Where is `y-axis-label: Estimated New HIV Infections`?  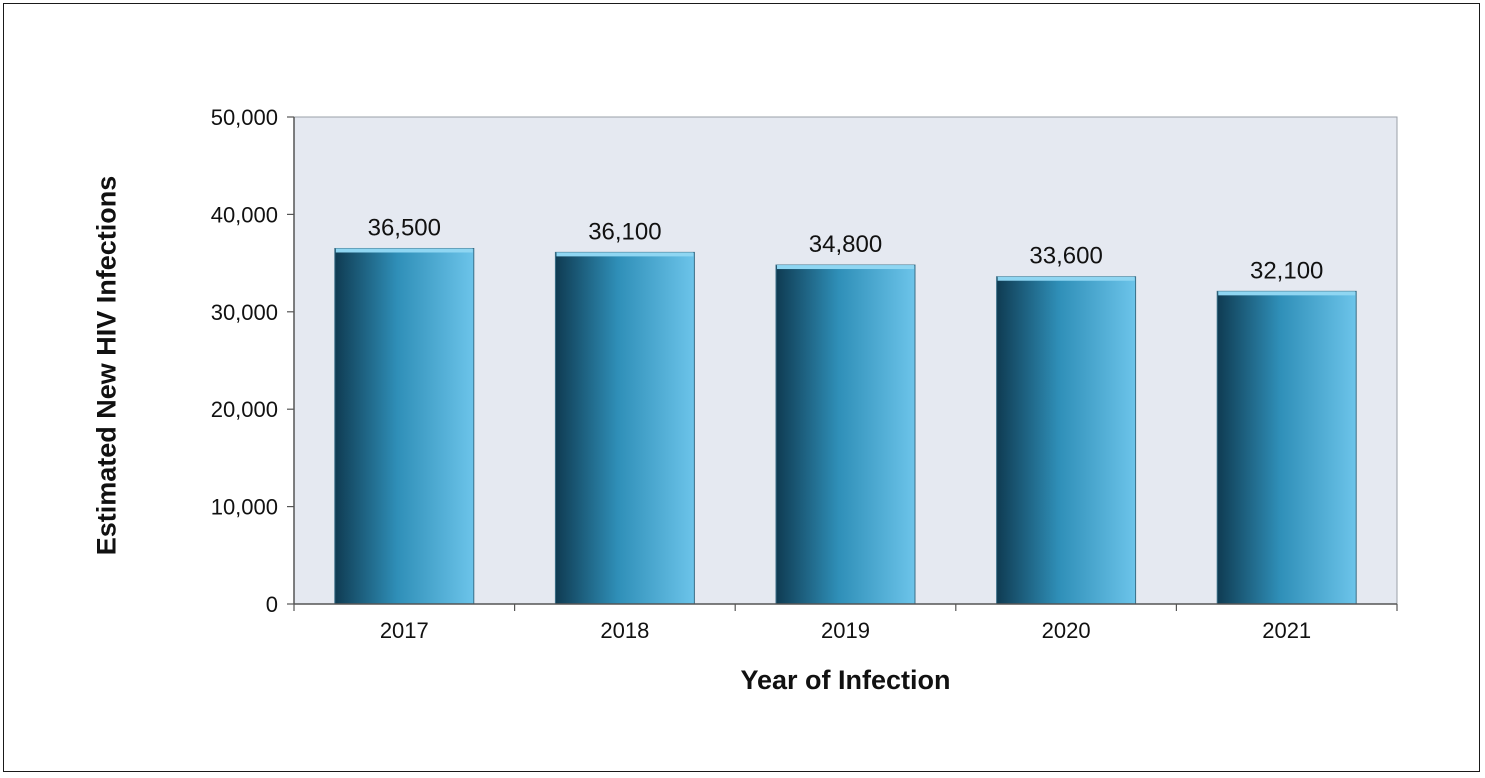 y-axis-label: Estimated New HIV Infections is located at coordinates (106, 366).